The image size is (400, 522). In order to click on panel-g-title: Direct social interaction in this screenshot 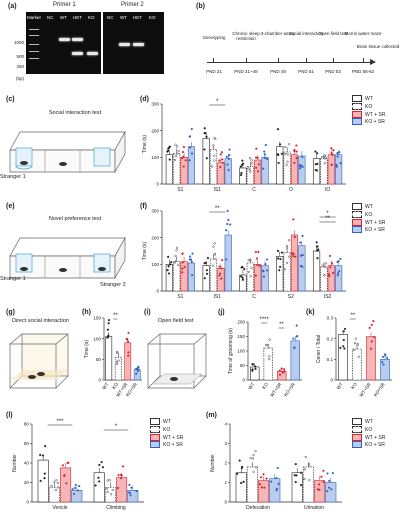, I will do `click(40, 321)`.